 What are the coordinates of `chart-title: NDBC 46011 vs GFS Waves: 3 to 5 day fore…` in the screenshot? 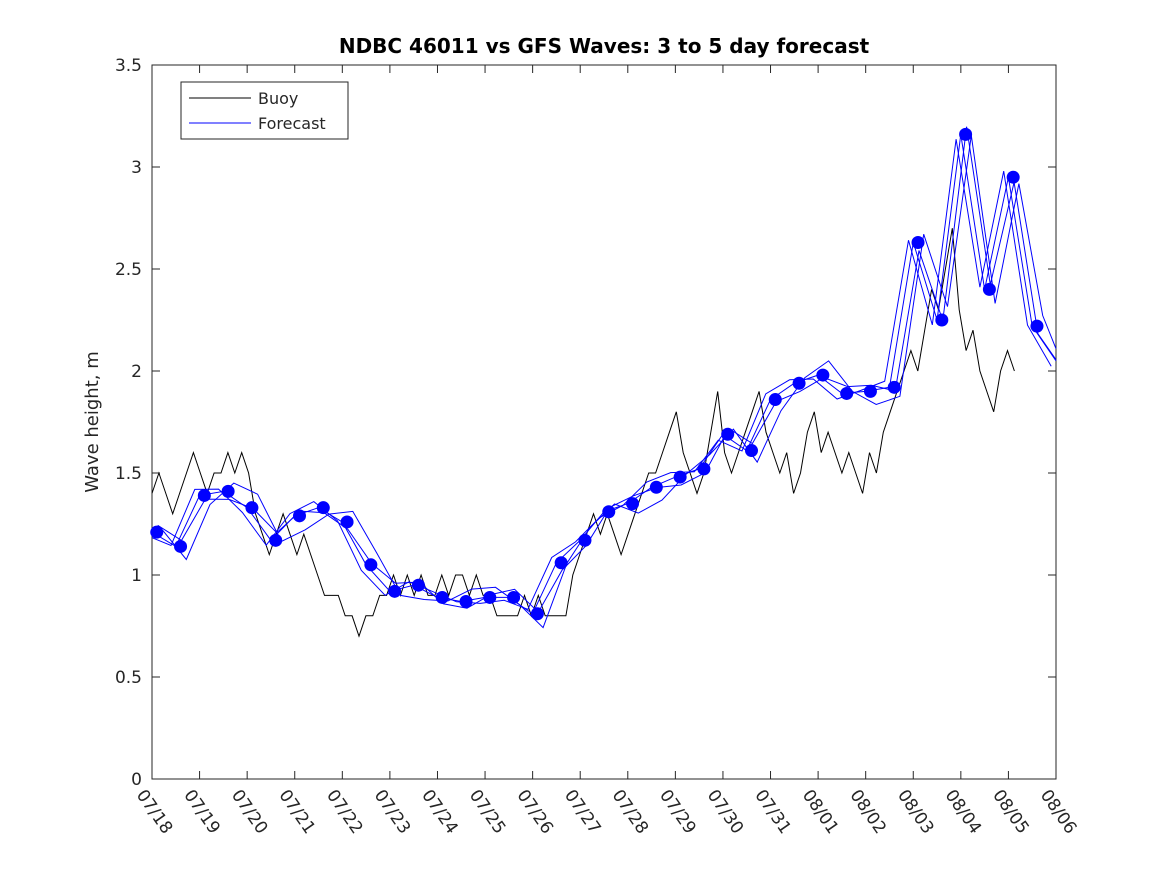 It's located at (604, 46).